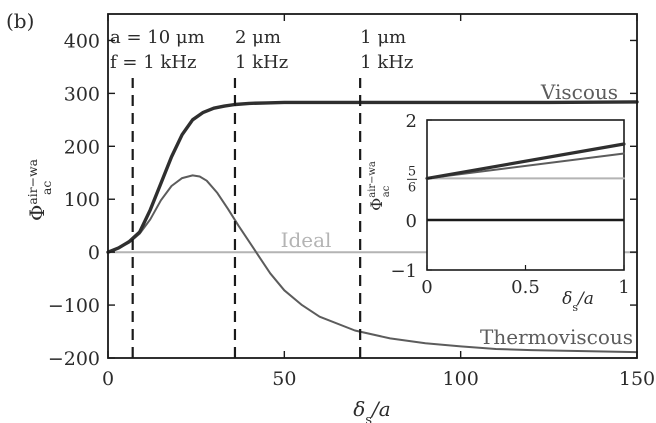 This screenshot has height=423, width=656. What do you see at coordinates (461, 379) in the screenshot?
I see `main-x-tick-label: 100` at bounding box center [461, 379].